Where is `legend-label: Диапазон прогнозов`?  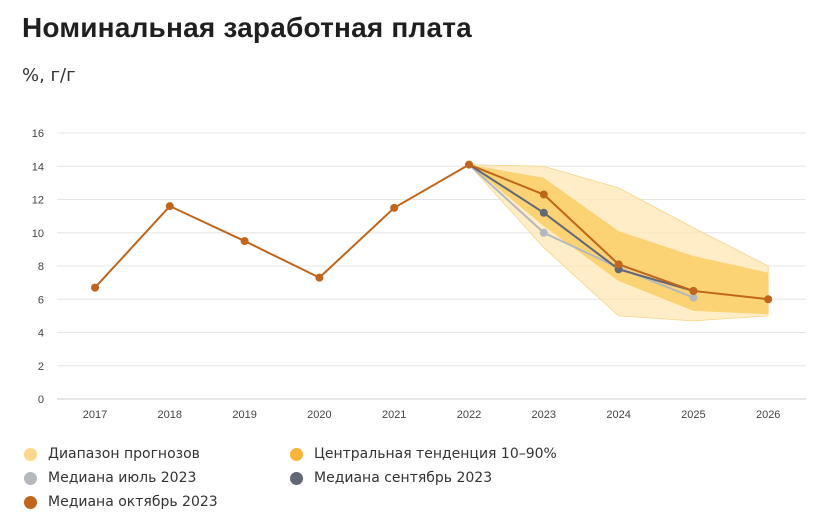
legend-label: Диапазон прогнозов is located at coordinates (124, 454).